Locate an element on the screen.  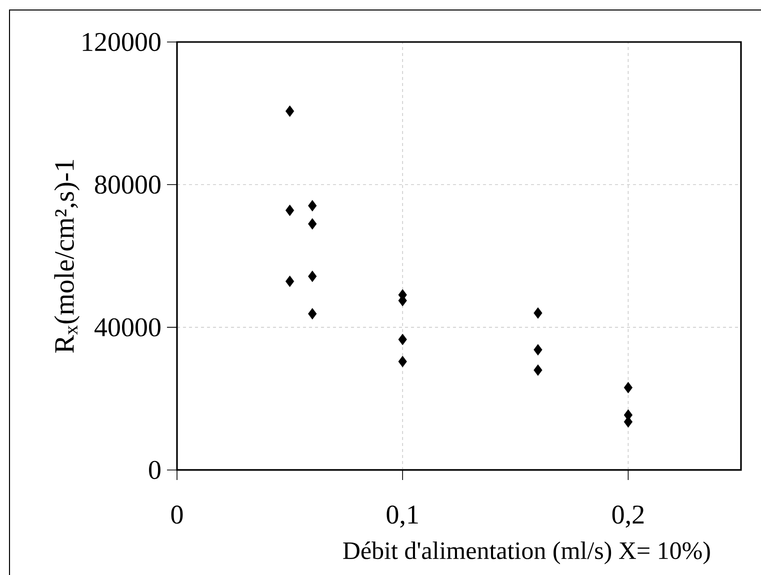
x-tick-label: 0,2 is located at coordinates (628, 517).